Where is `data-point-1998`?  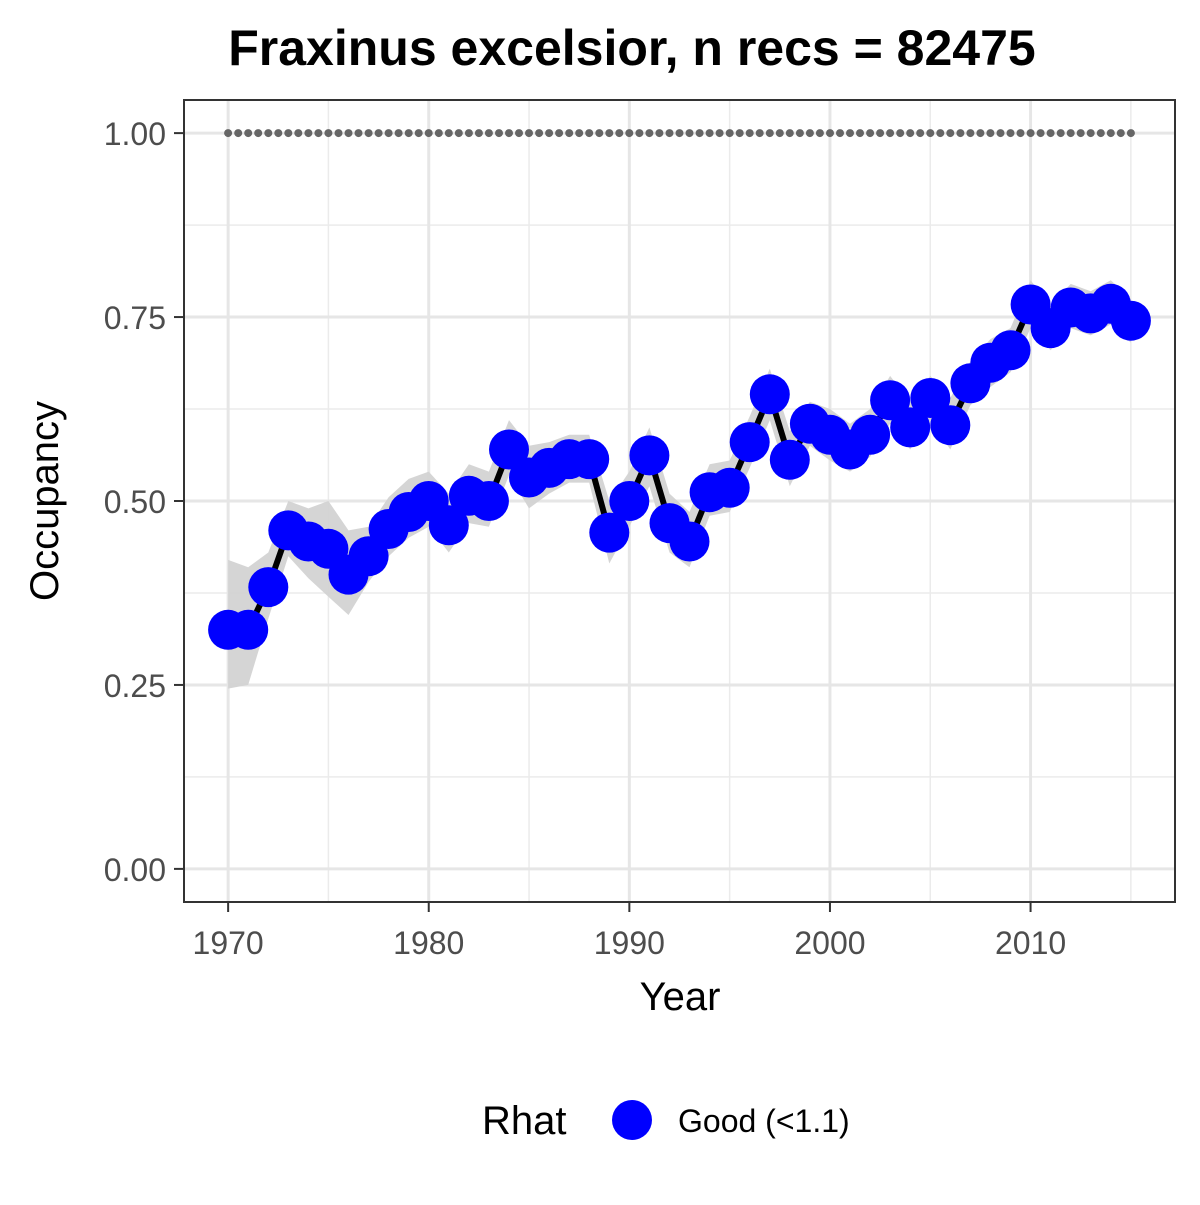
data-point-1998 is located at coordinates (789, 459).